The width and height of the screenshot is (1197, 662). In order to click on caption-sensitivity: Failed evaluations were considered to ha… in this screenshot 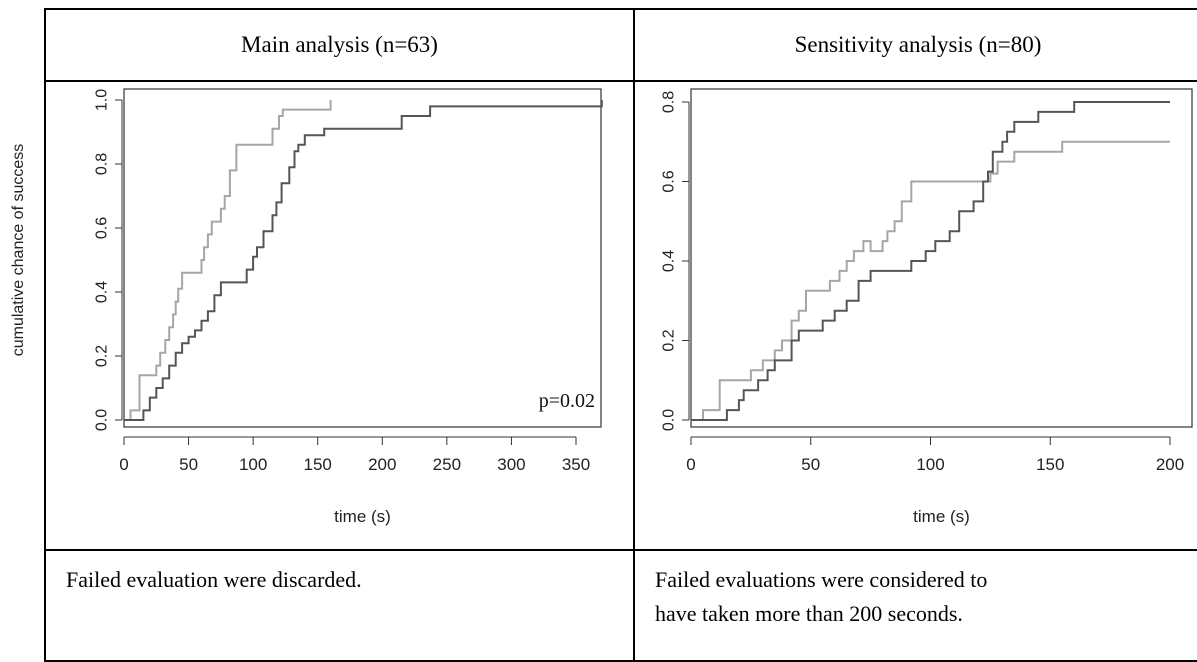, I will do `click(915, 605)`.